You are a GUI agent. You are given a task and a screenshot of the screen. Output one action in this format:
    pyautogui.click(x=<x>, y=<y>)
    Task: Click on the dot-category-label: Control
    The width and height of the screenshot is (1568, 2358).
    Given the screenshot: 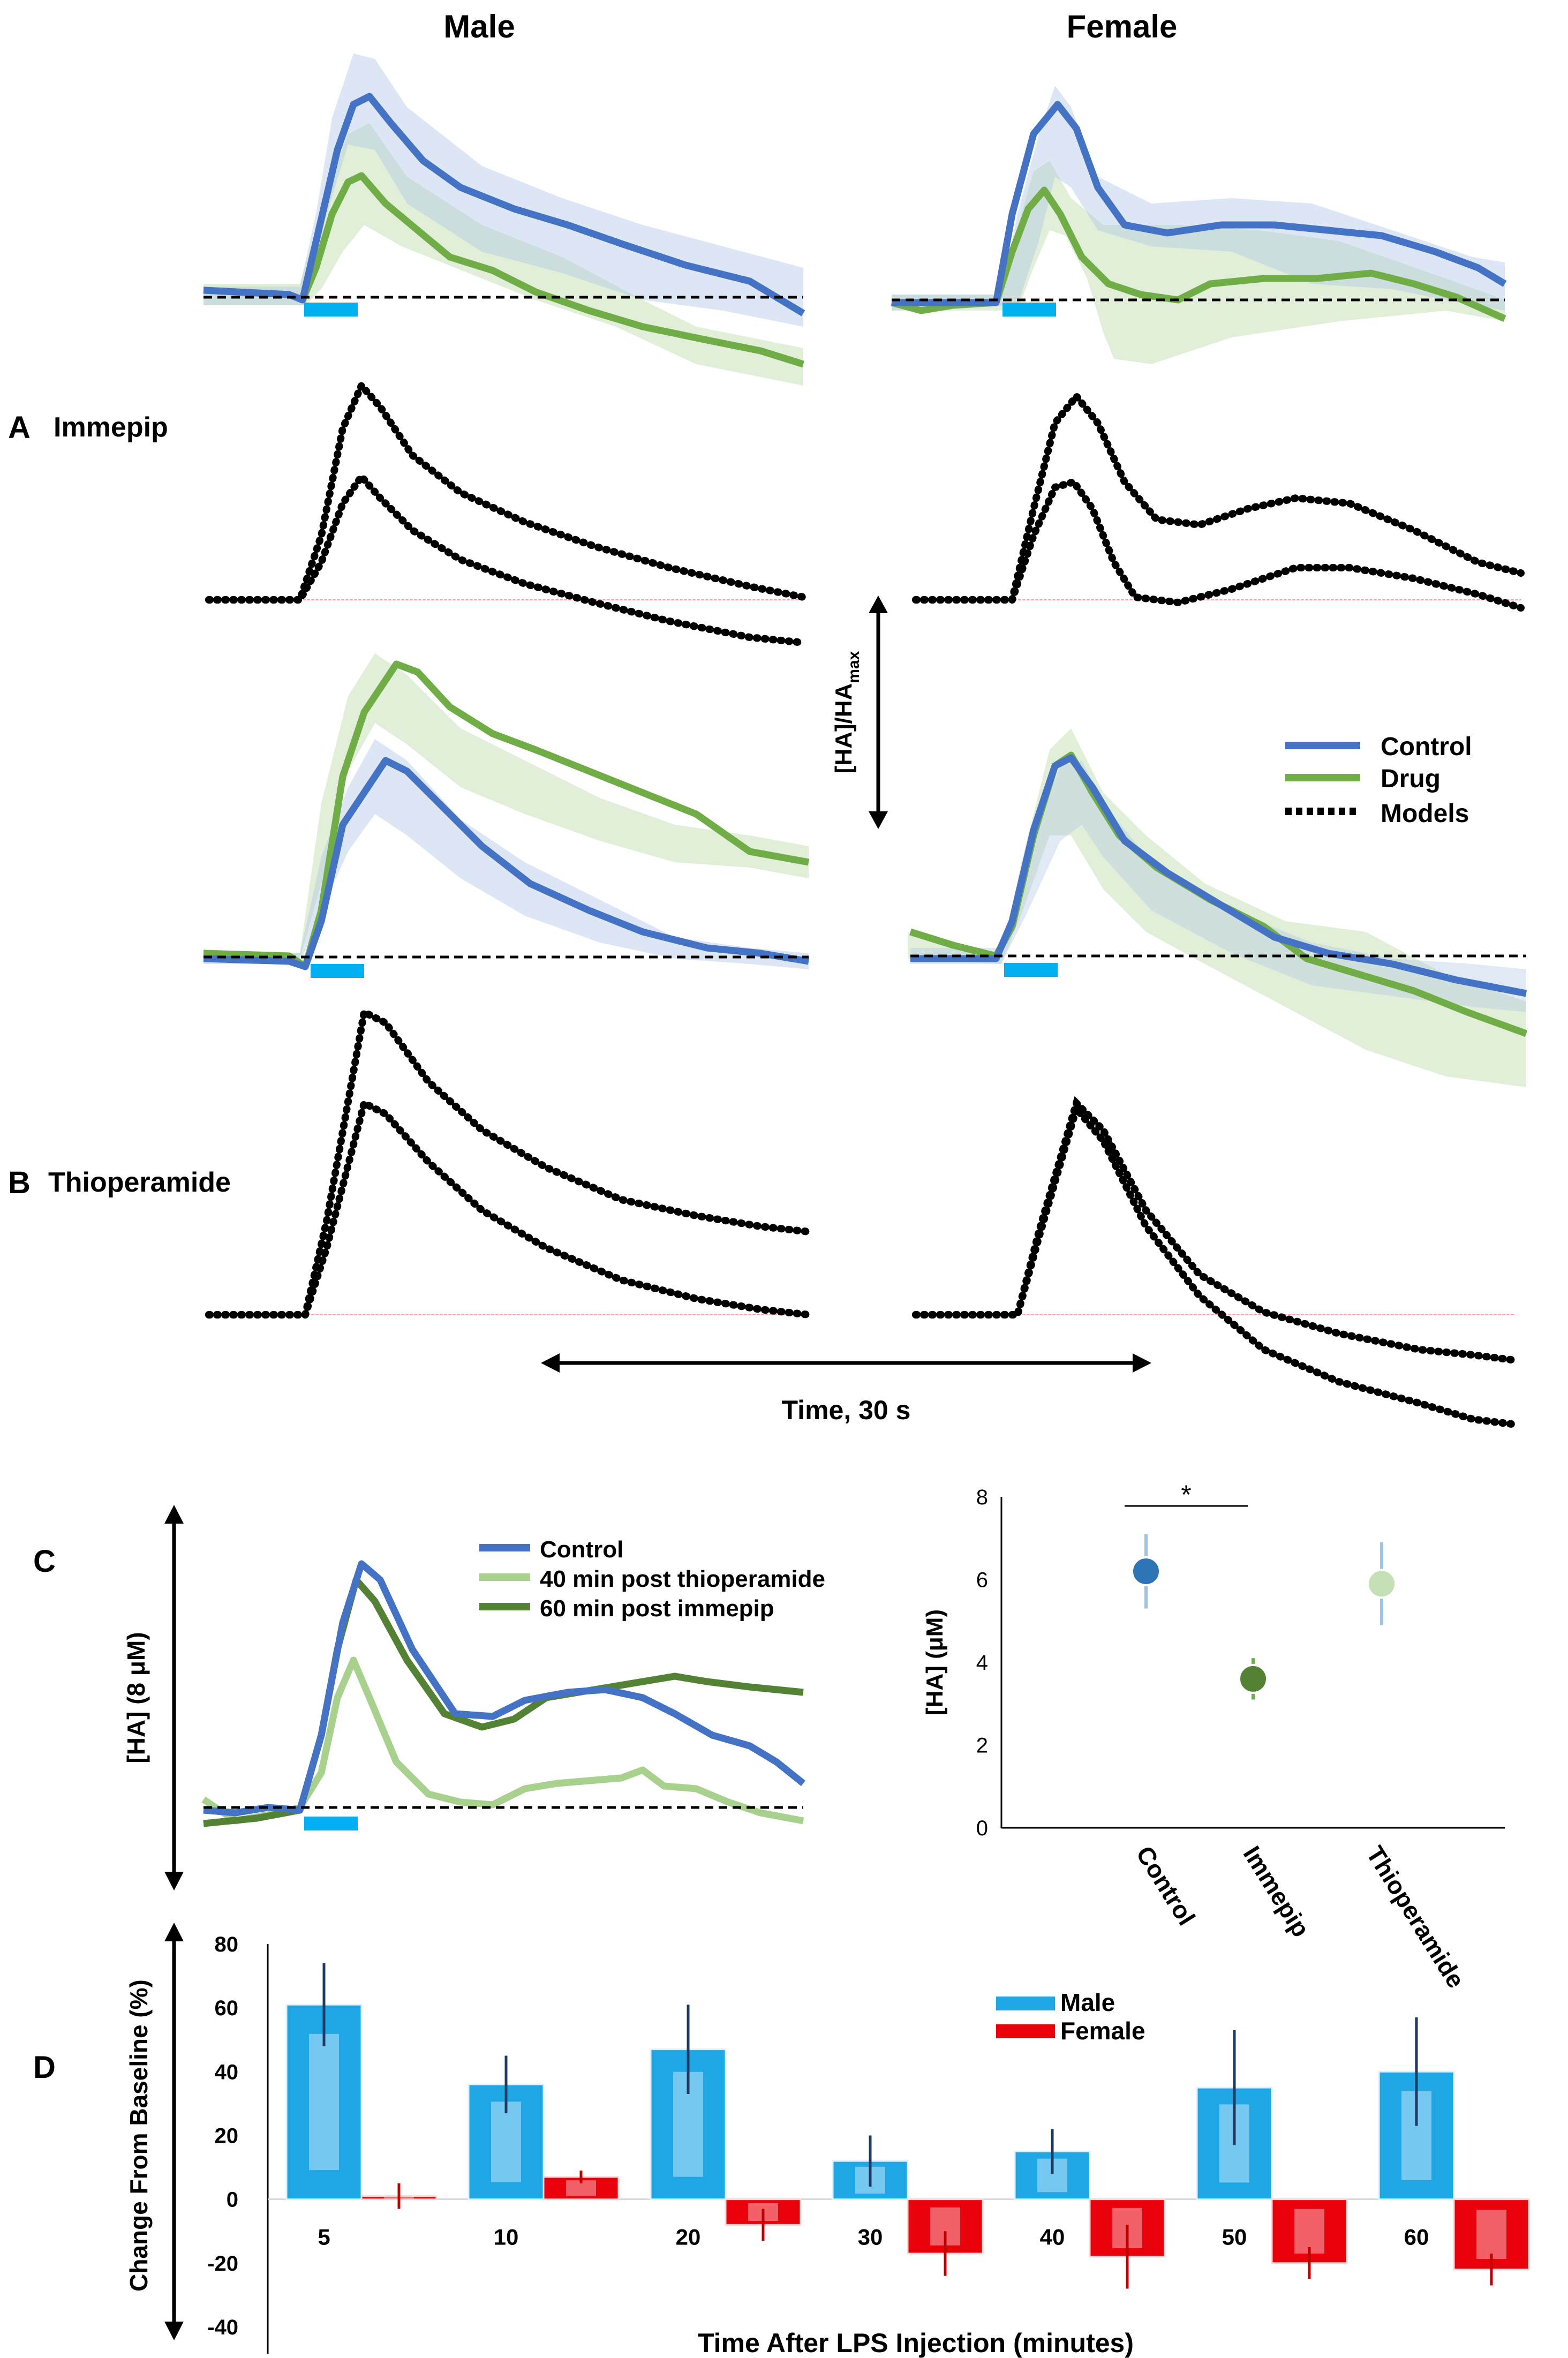 What is the action you would take?
    pyautogui.click(x=1166, y=1885)
    